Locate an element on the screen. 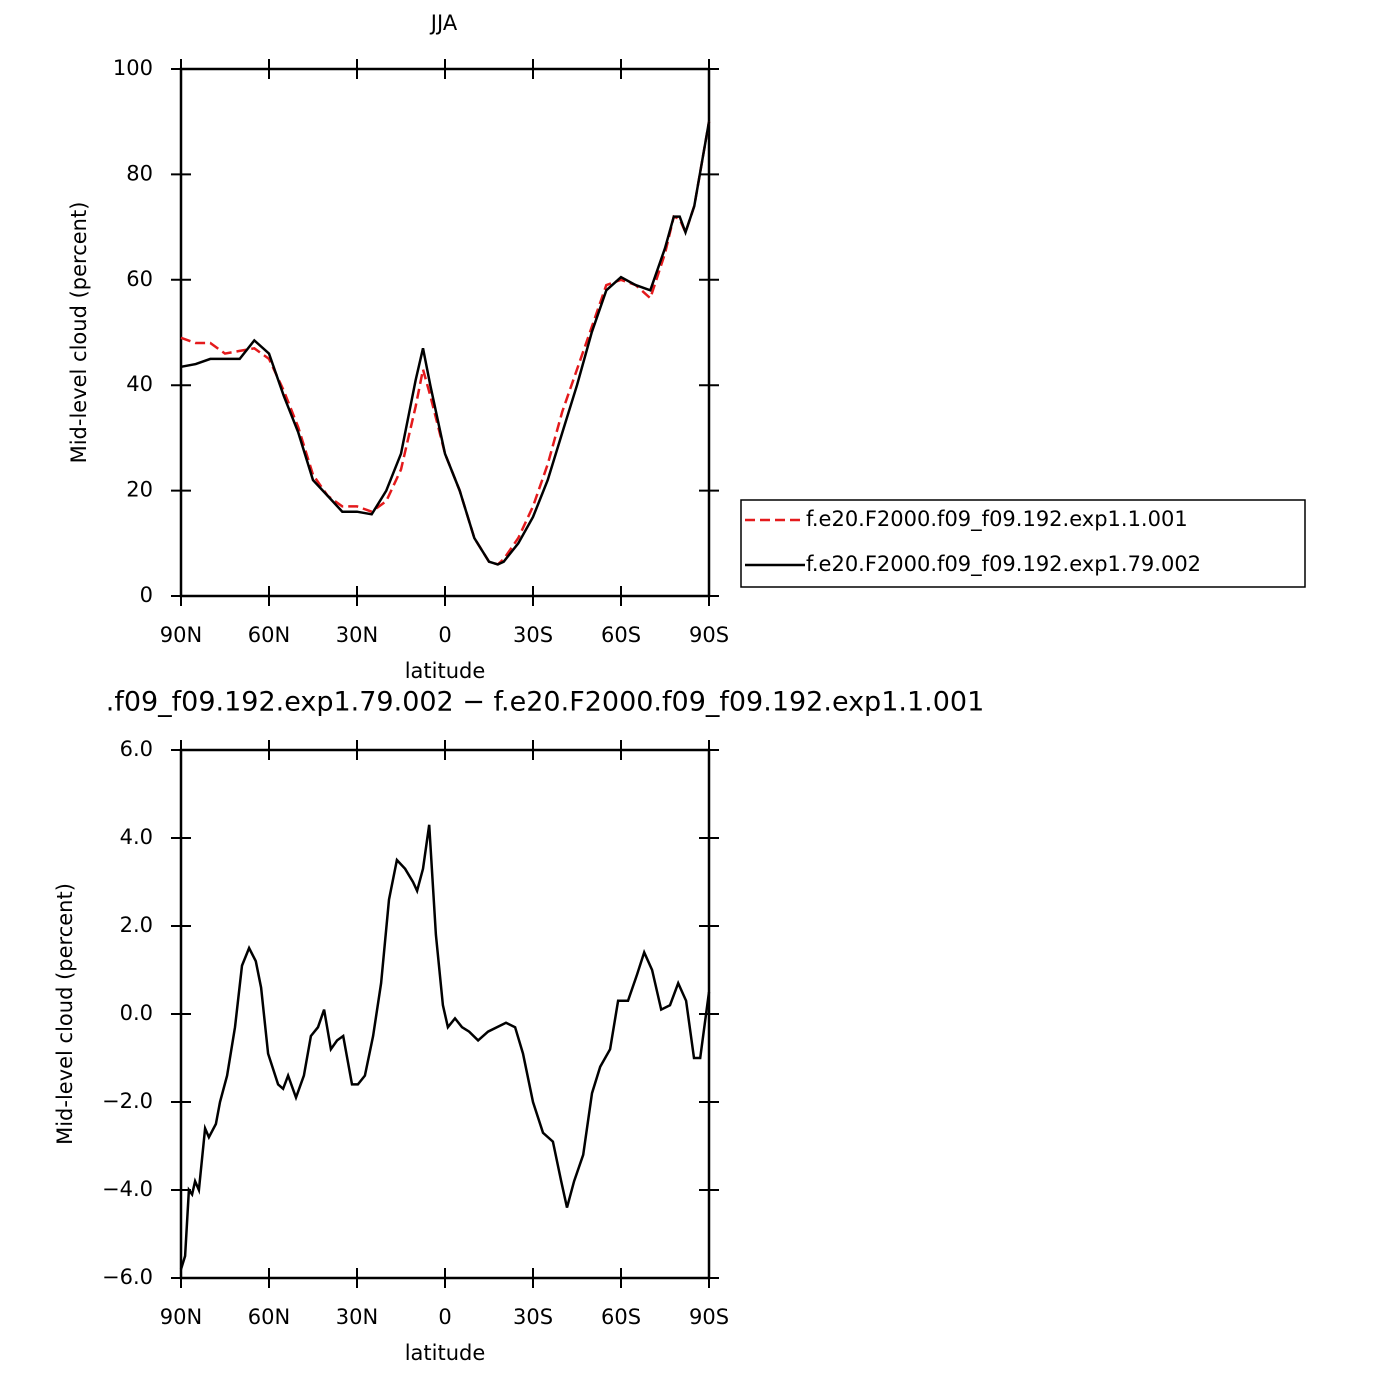 The height and width of the screenshot is (1374, 1374). y-tick-label: 0.0 is located at coordinates (136, 1013).